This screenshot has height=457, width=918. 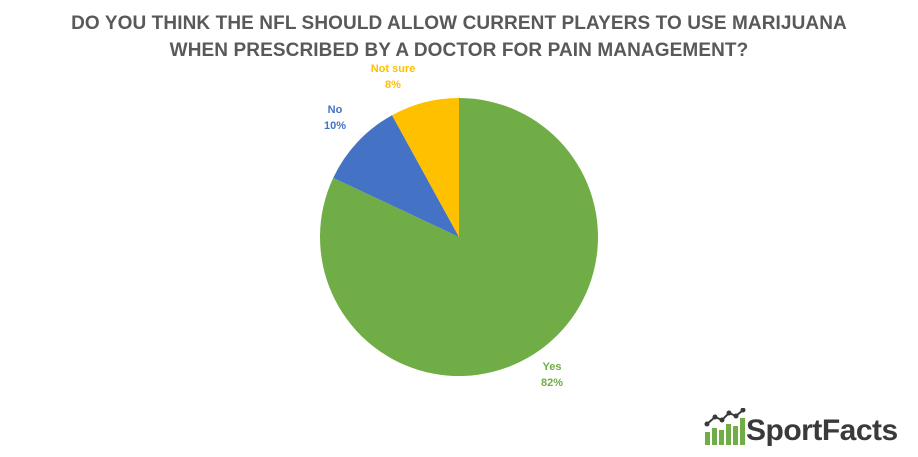 What do you see at coordinates (552, 367) in the screenshot?
I see `slice-label-yes: Yes` at bounding box center [552, 367].